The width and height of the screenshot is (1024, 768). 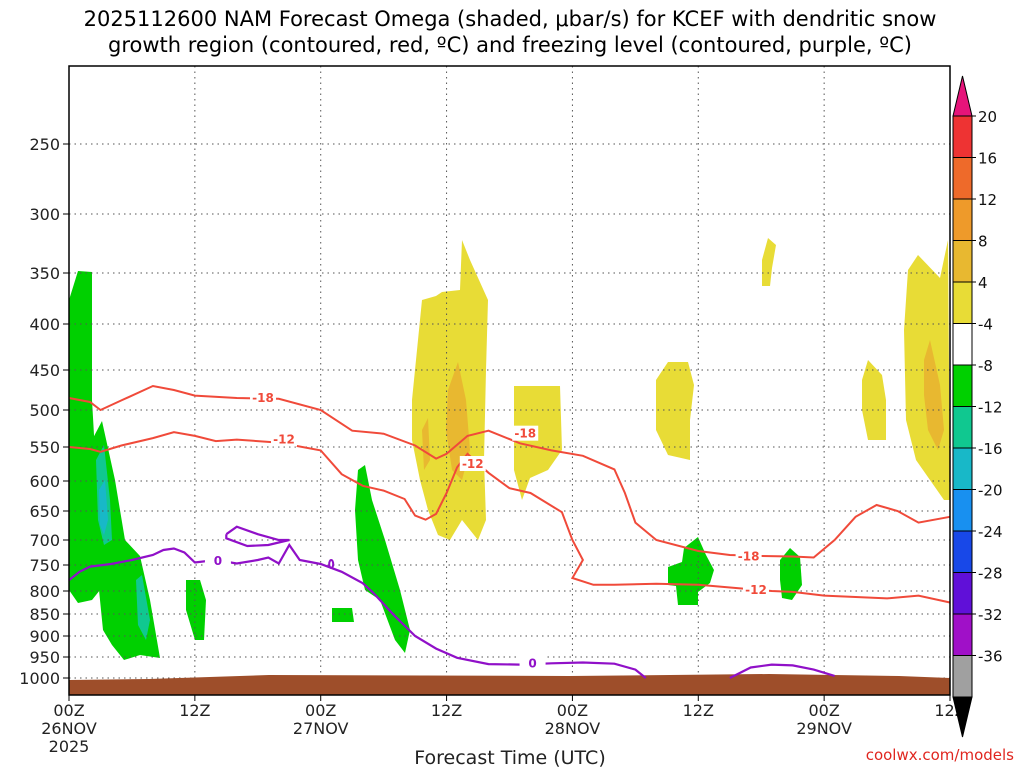 I want to click on contour-freezing, so click(x=357, y=610).